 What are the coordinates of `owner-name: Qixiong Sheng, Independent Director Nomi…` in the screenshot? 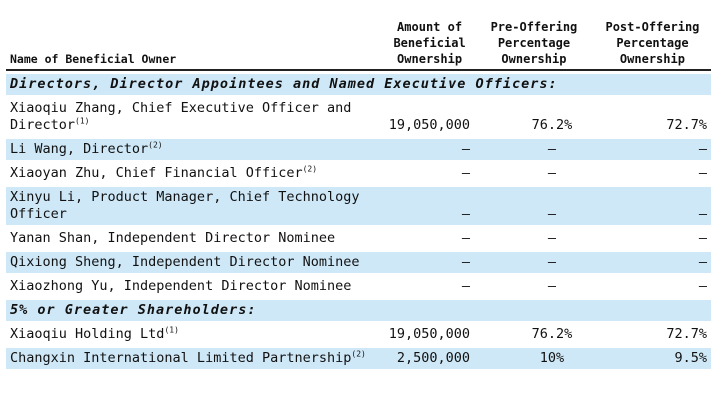 It's located at (193, 262).